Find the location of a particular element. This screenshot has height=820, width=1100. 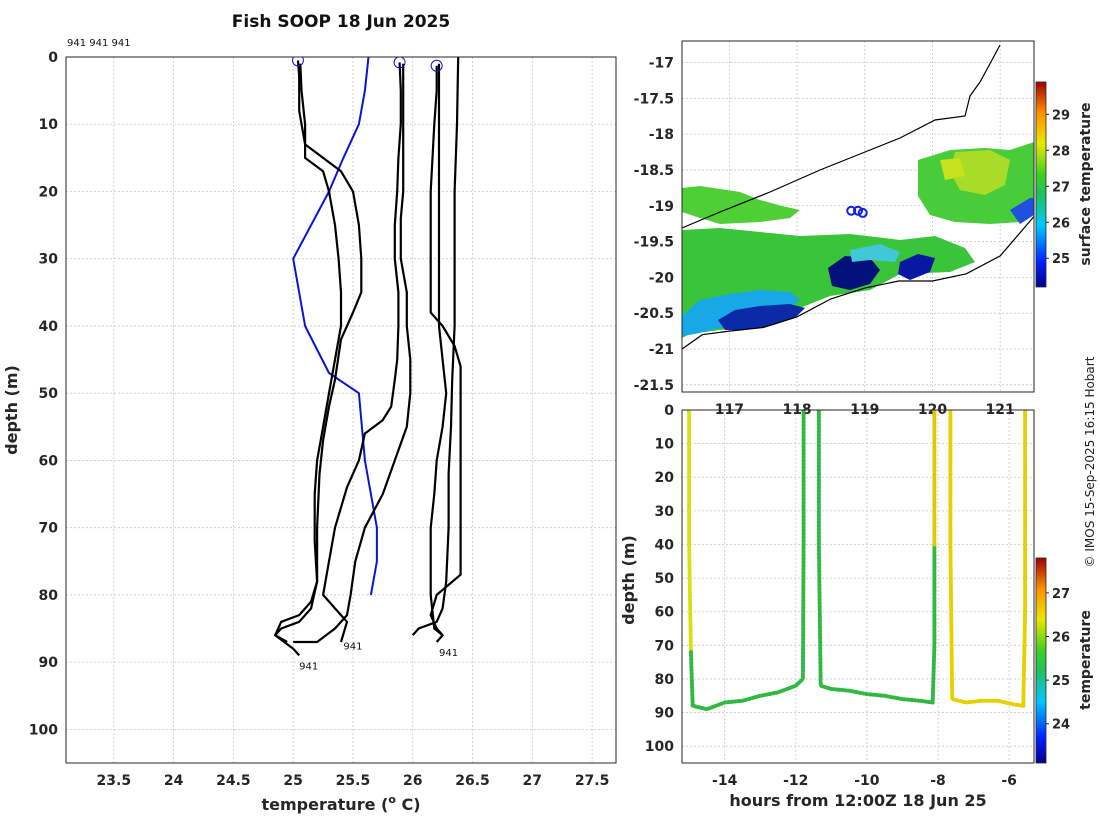

x-label-main: temperature ( is located at coordinates (324, 804).